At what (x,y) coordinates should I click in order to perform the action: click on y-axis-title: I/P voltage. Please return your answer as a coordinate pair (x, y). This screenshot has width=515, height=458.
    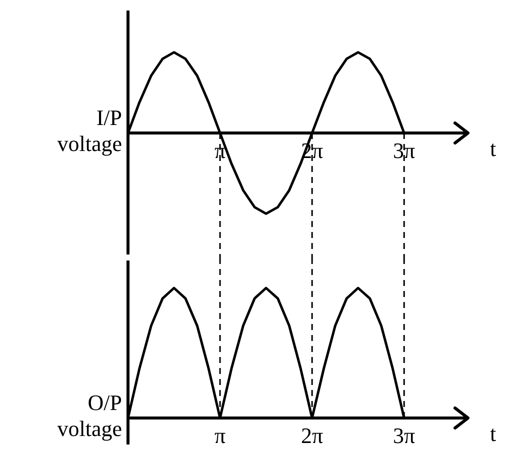
    Looking at the image, I should click on (89, 130).